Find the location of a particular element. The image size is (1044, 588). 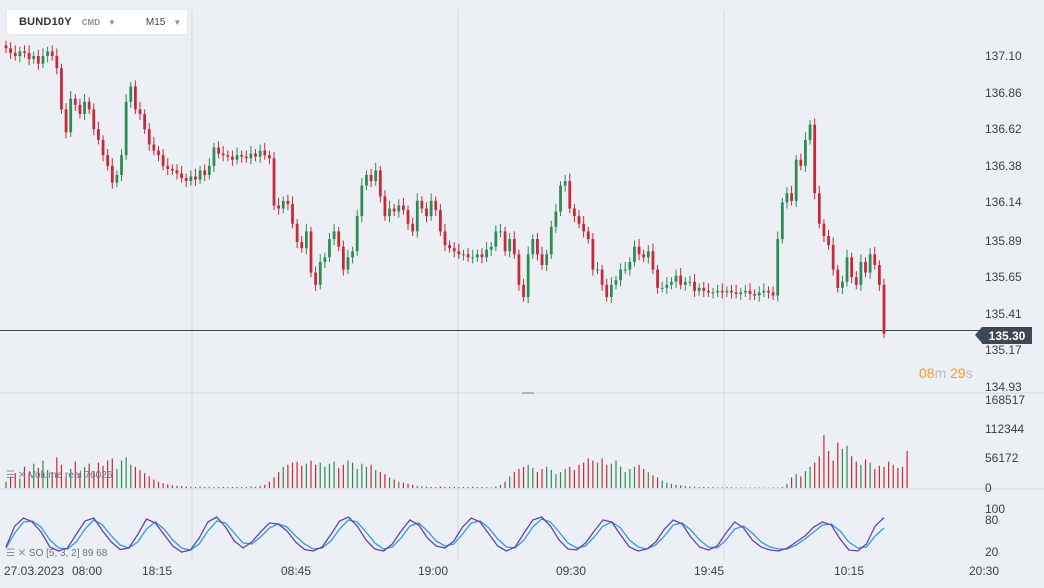

countdown-minutes-unit: m is located at coordinates (940, 373).